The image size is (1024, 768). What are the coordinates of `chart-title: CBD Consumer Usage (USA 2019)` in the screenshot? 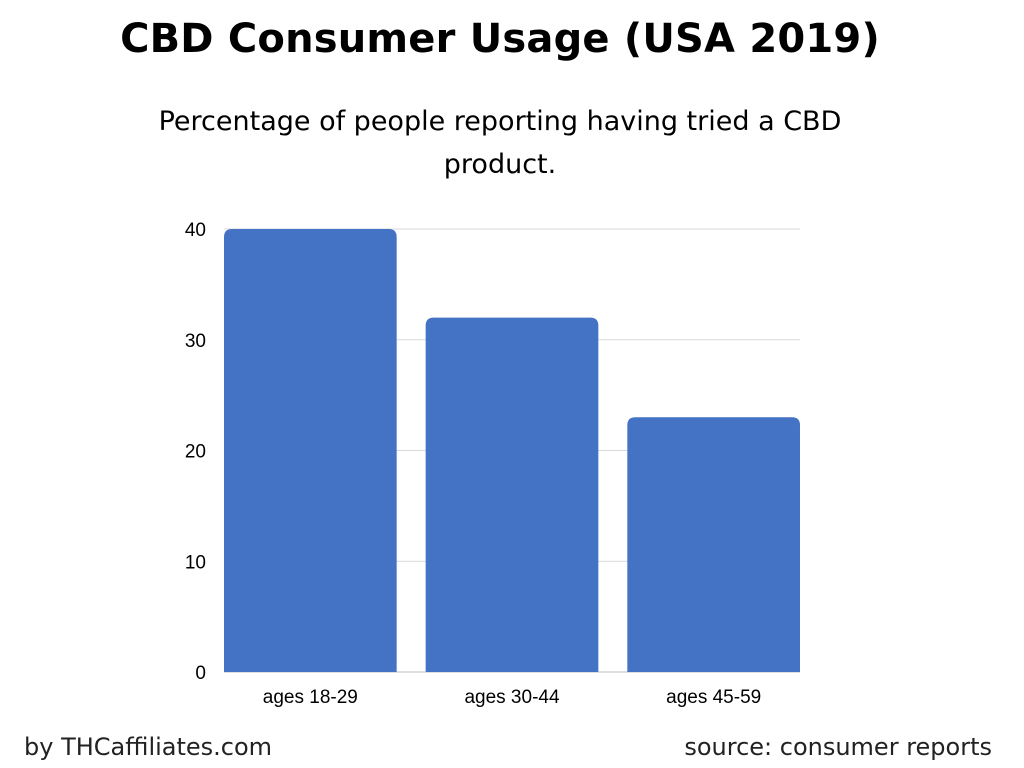 It's located at (500, 39).